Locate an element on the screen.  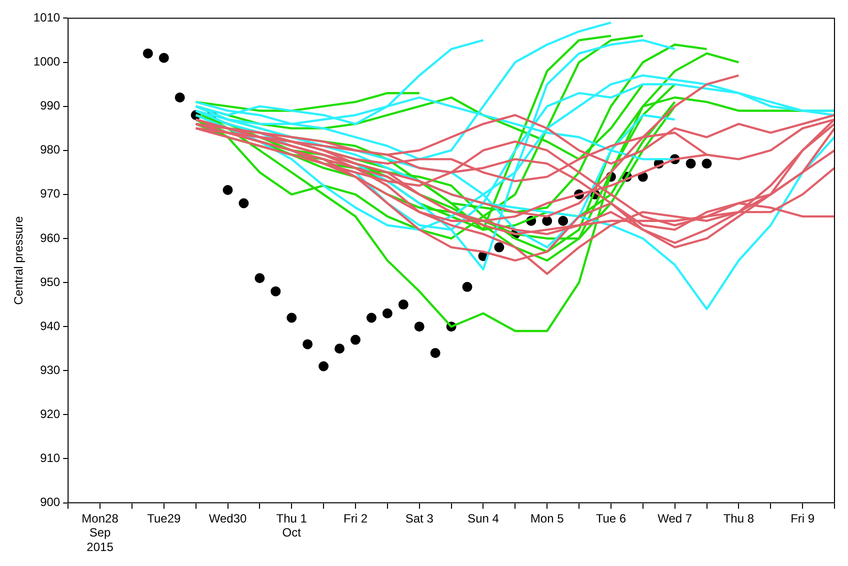
y-tick-label: 970 is located at coordinates (50, 193).